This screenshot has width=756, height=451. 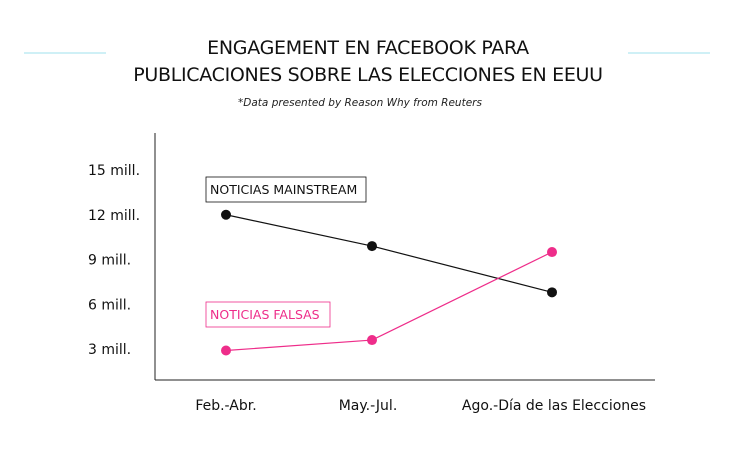 What do you see at coordinates (265, 314) in the screenshot?
I see `series-label: NOTICIAS FALSAS` at bounding box center [265, 314].